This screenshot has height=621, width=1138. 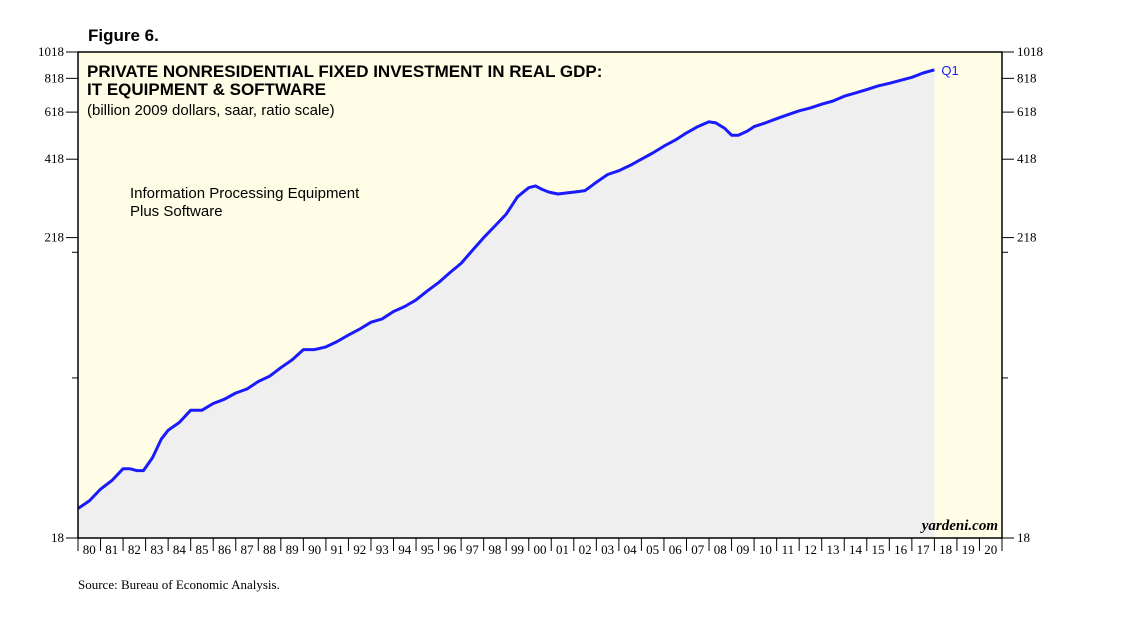 What do you see at coordinates (1030, 51) in the screenshot?
I see `y-tick-label-right: 1018` at bounding box center [1030, 51].